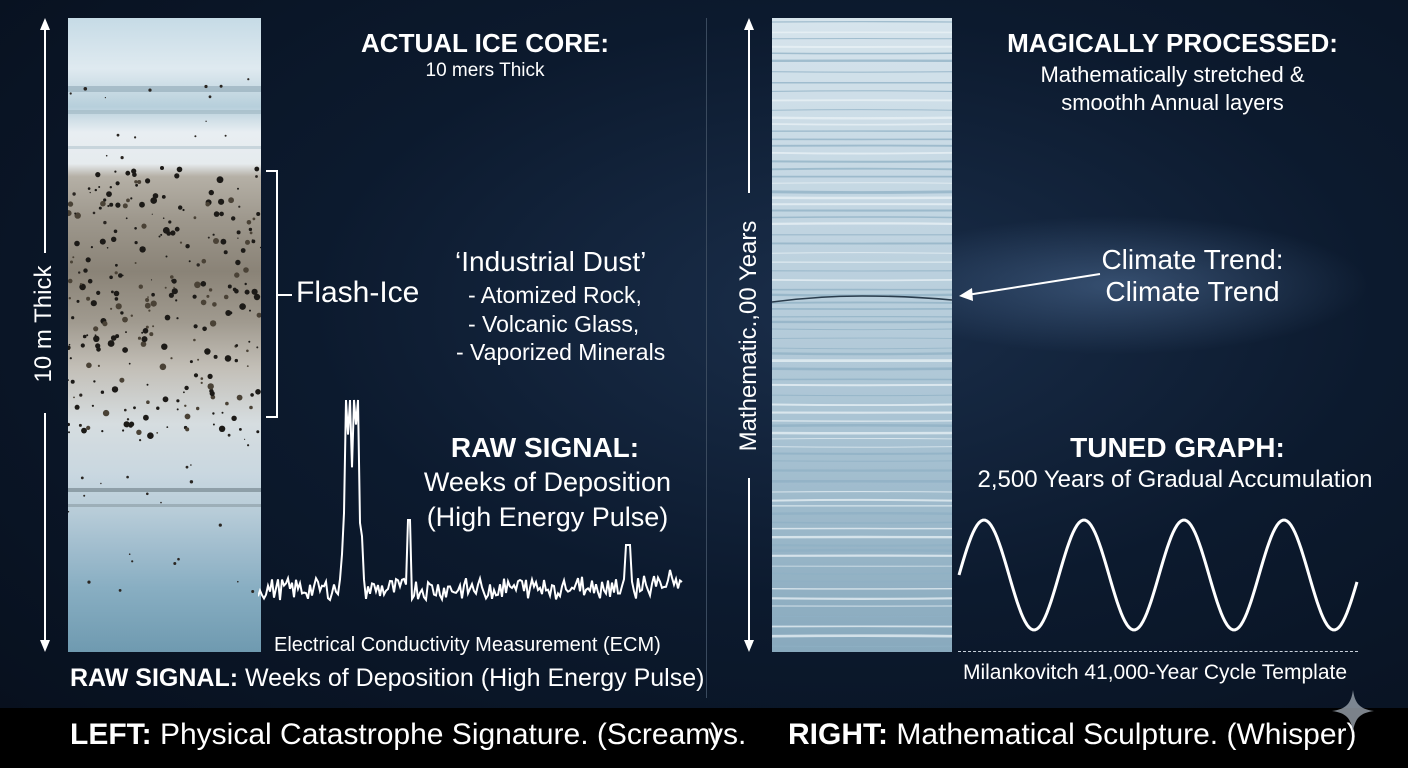 This screenshot has height=768, width=1408. What do you see at coordinates (43, 324) in the screenshot?
I see `left-scale-label: 10 m Thick` at bounding box center [43, 324].